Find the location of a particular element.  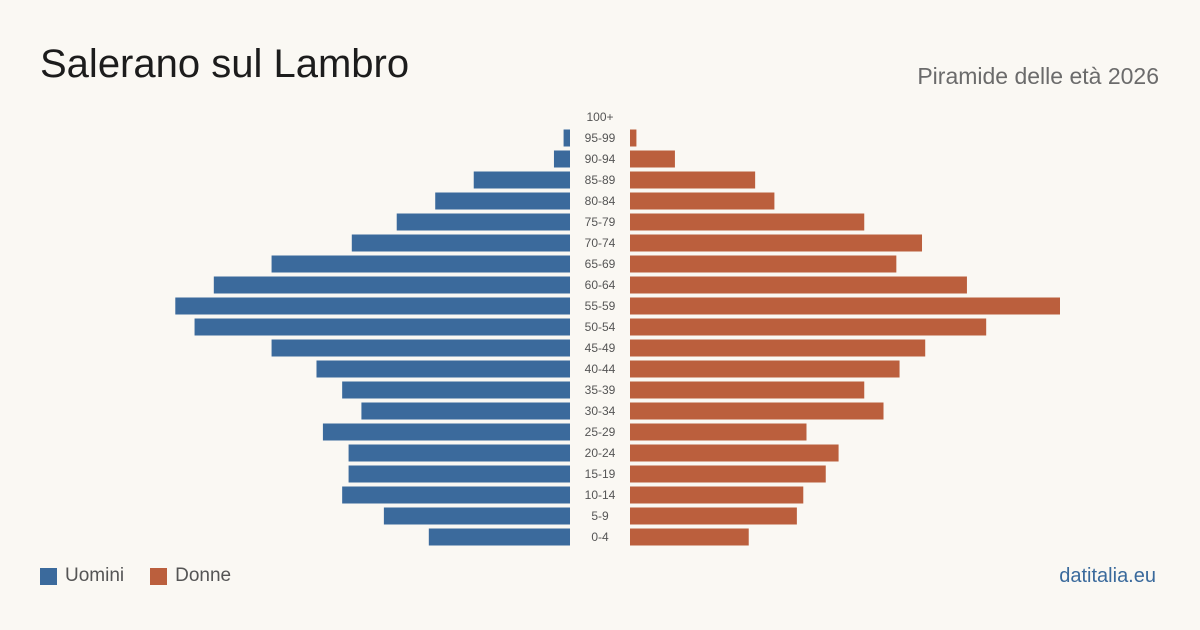

chart-subtitle: Piramide delle età 2026 is located at coordinates (1038, 76).